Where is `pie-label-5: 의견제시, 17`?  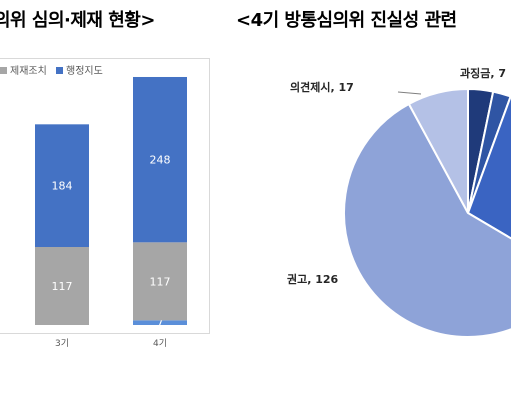 pie-label-5: 의견제시, 17 is located at coordinates (322, 87).